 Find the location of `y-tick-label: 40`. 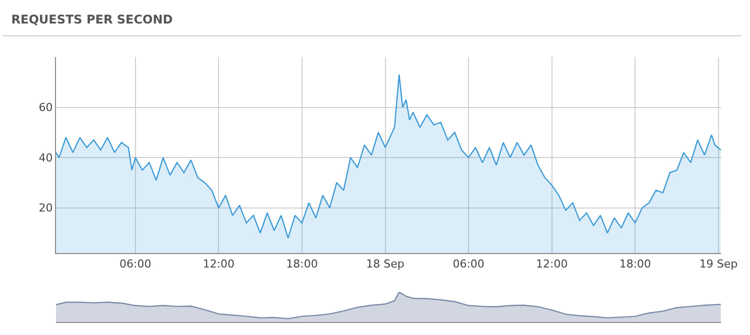

y-tick-label: 40 is located at coordinates (45, 157).